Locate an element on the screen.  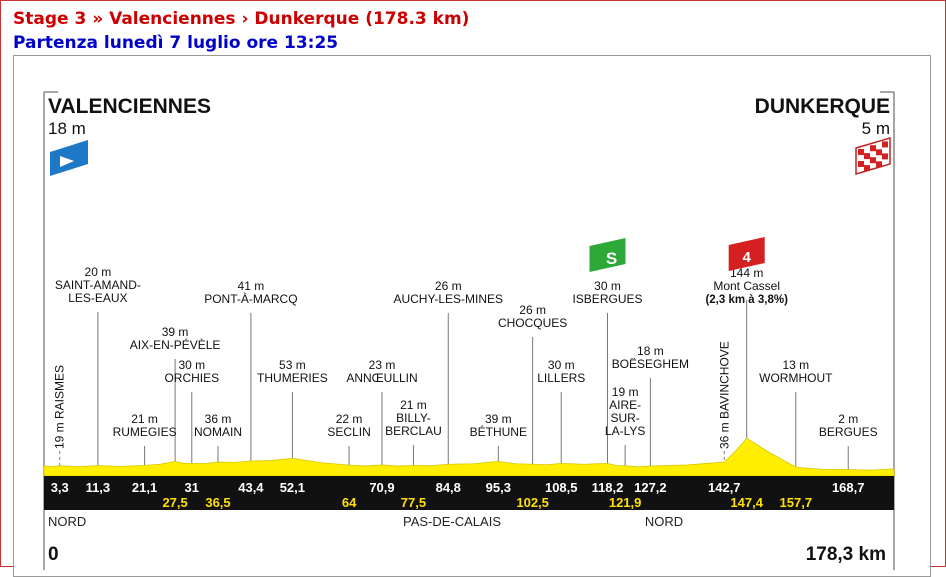
waypoint-billy-berclau: BILLY- is located at coordinates (413, 418).